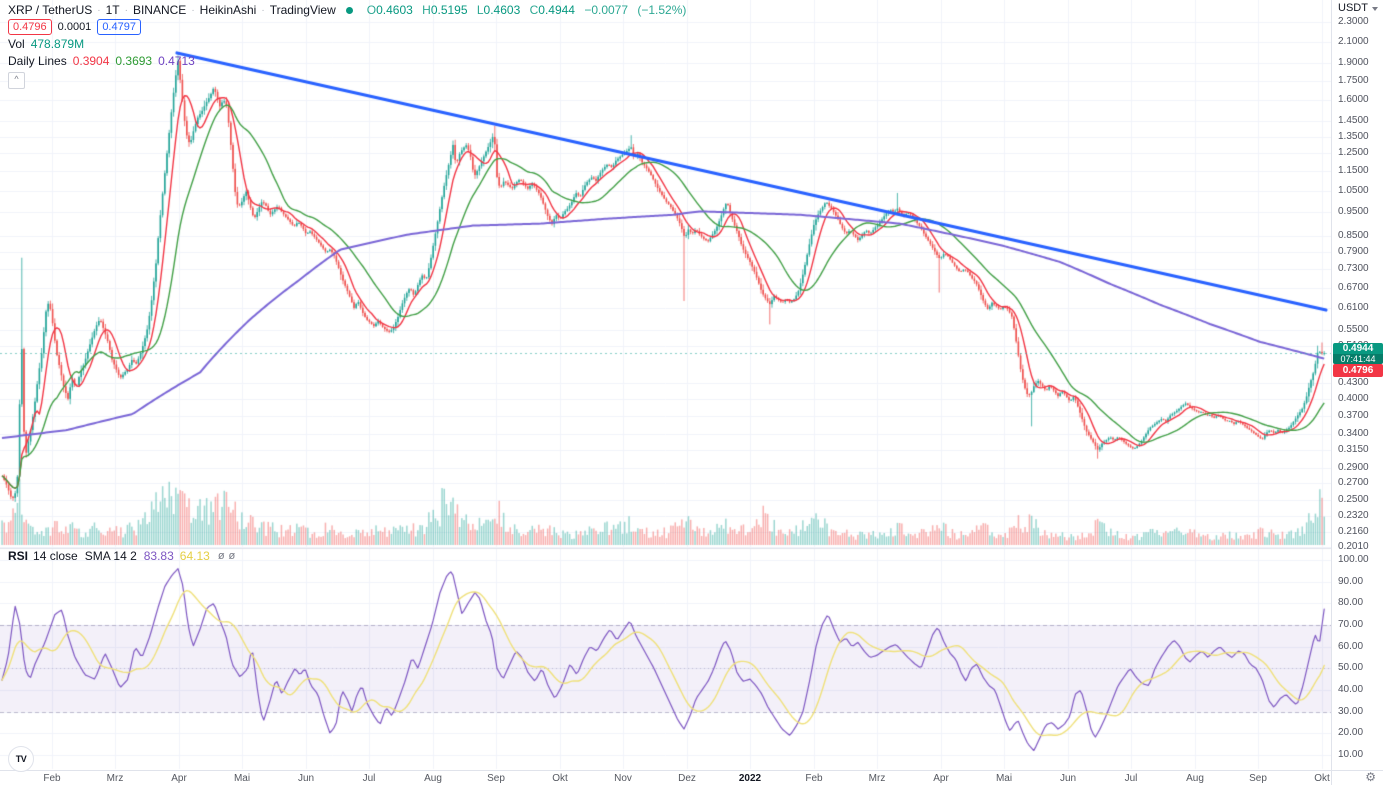  Describe the element at coordinates (1353, 547) in the screenshot. I see `price-tick: 0.2010` at that location.